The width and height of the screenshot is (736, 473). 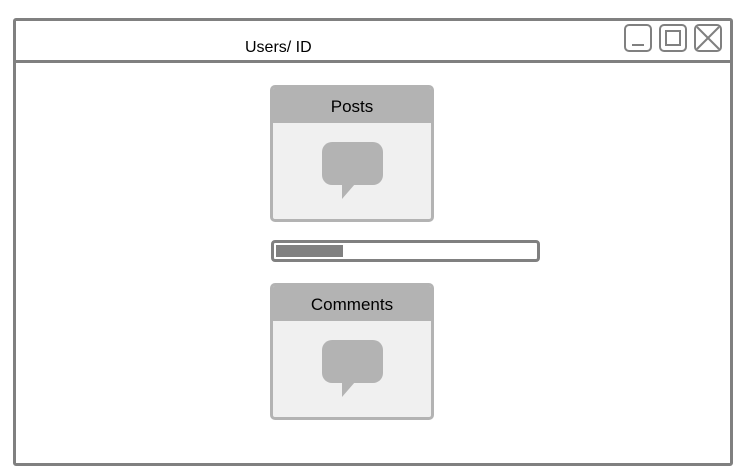 What do you see at coordinates (638, 38) in the screenshot?
I see `minimize-button` at bounding box center [638, 38].